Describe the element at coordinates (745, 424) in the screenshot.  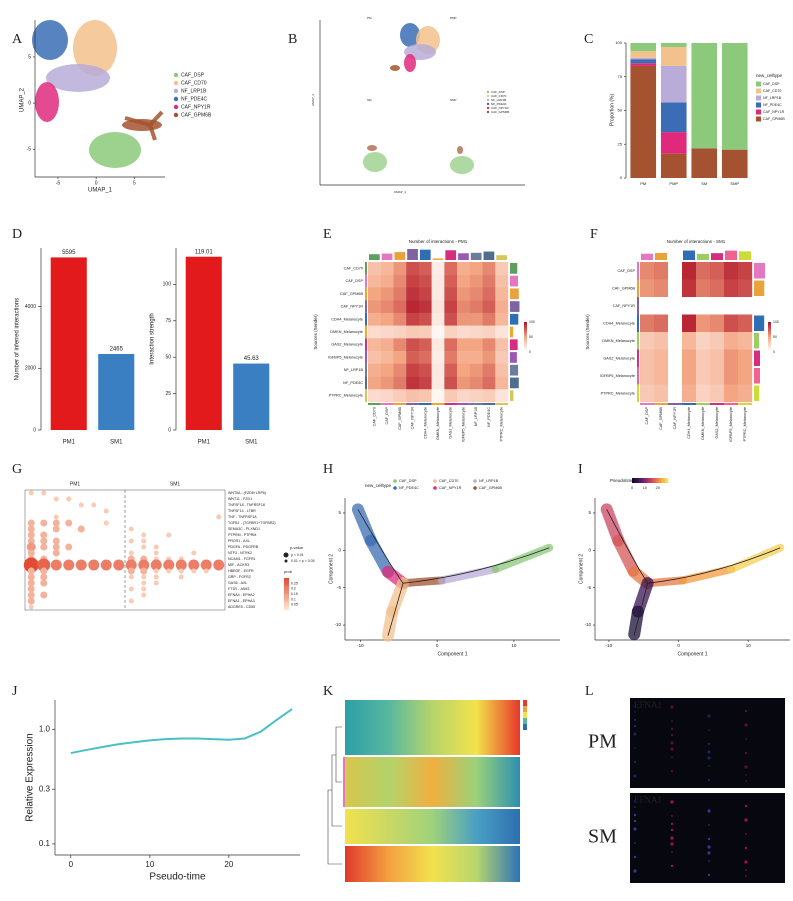
I see `column-label: PTPRC_Melanocyte` at that location.